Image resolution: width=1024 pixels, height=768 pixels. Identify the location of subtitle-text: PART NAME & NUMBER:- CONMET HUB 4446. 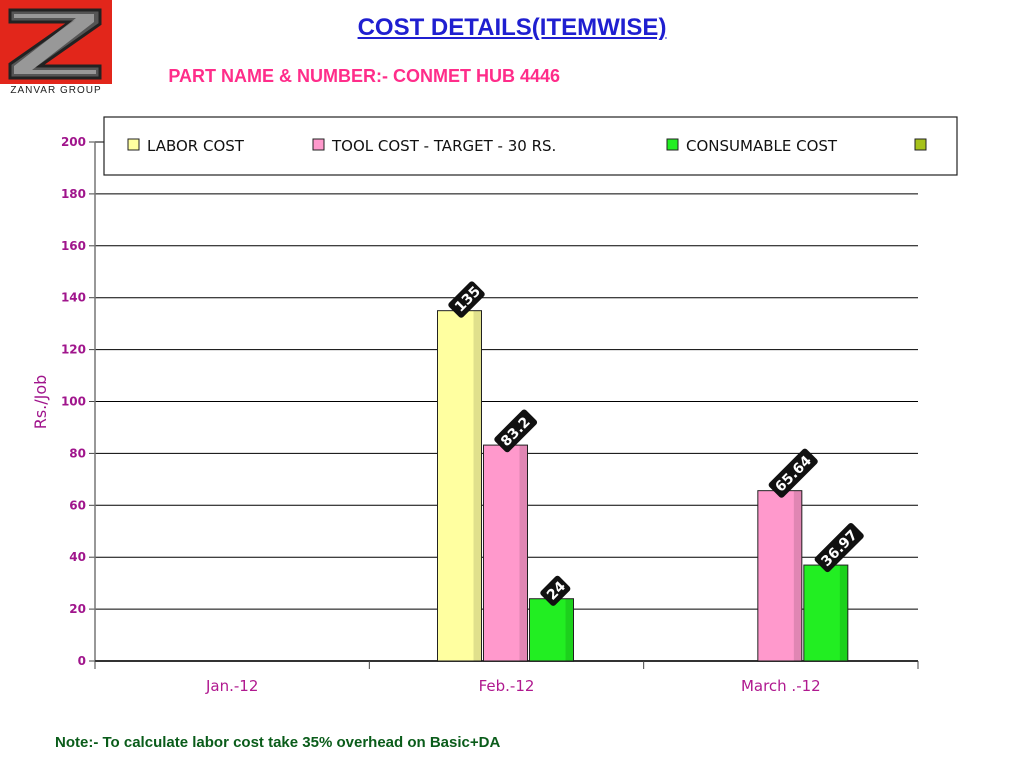
(364, 76).